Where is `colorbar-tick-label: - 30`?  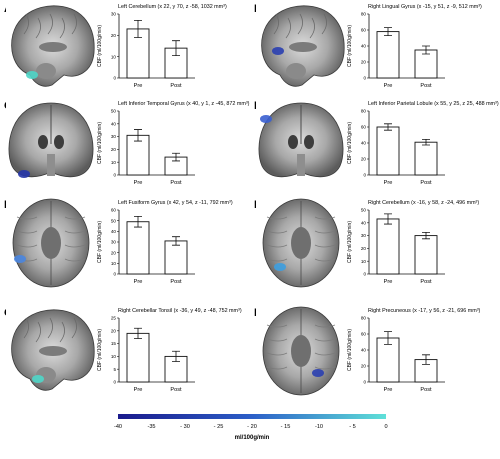 colorbar-tick-label: - 30 is located at coordinates (185, 427).